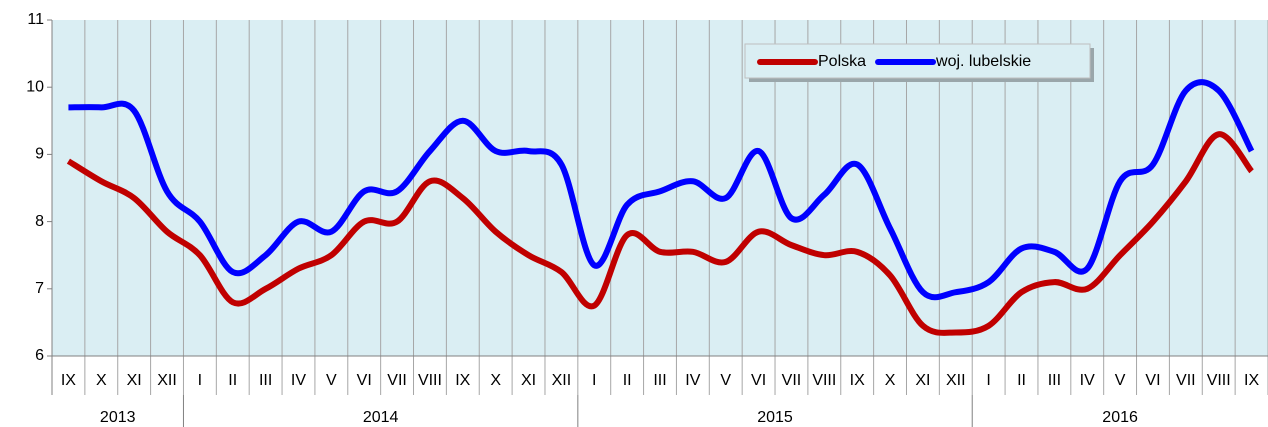 This screenshot has width=1268, height=427. I want to click on year-label: 2014, so click(381, 417).